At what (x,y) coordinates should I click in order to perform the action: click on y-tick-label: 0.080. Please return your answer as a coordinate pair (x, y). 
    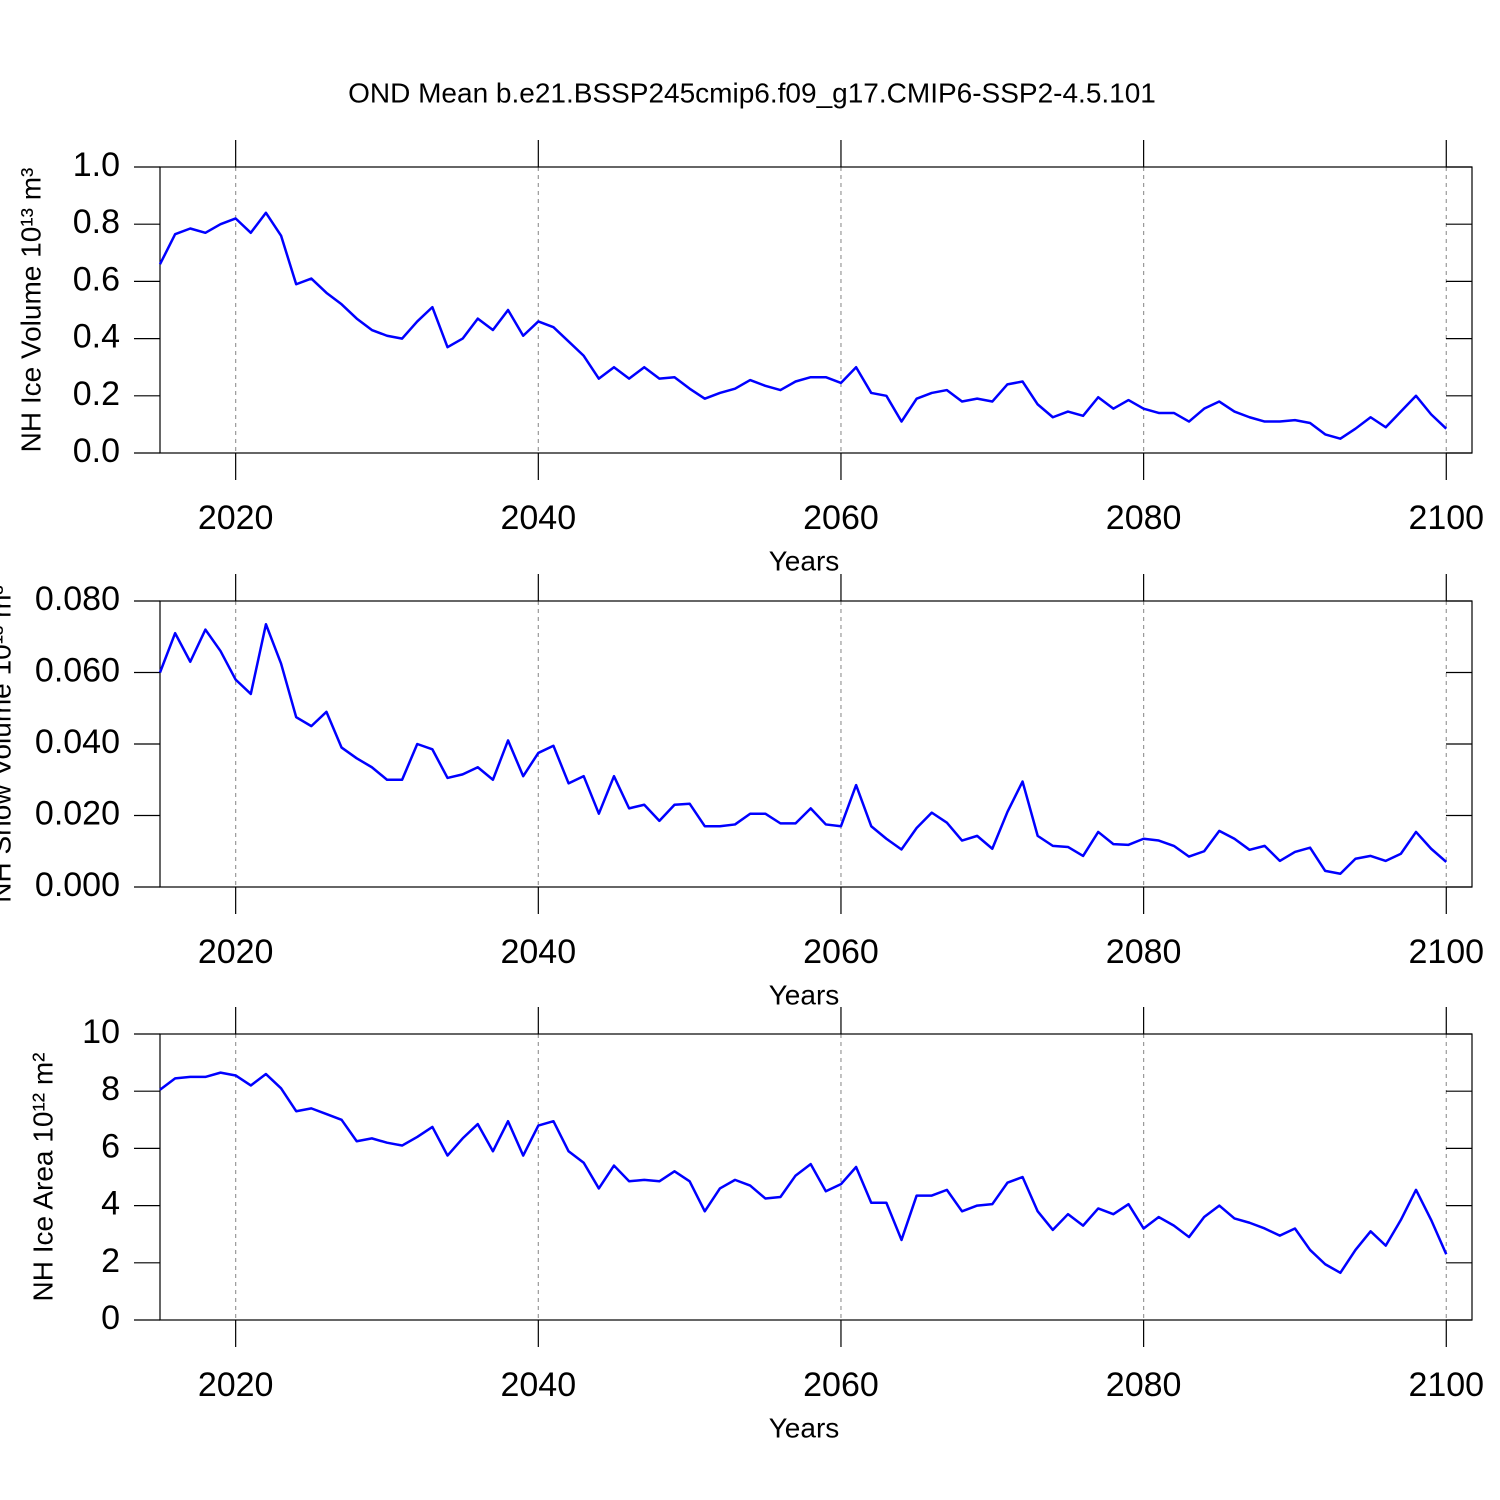
    Looking at the image, I should click on (77, 599).